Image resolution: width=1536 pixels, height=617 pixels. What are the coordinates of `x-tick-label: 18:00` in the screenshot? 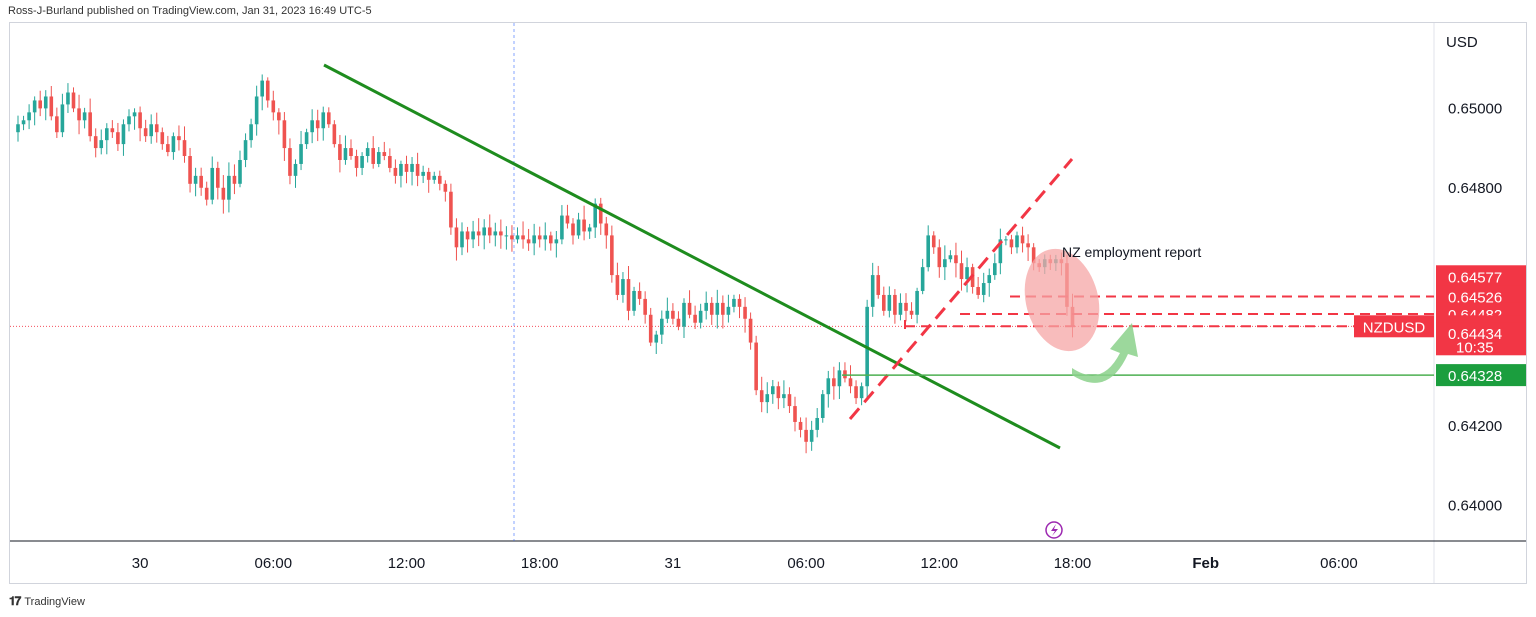 It's located at (1073, 563).